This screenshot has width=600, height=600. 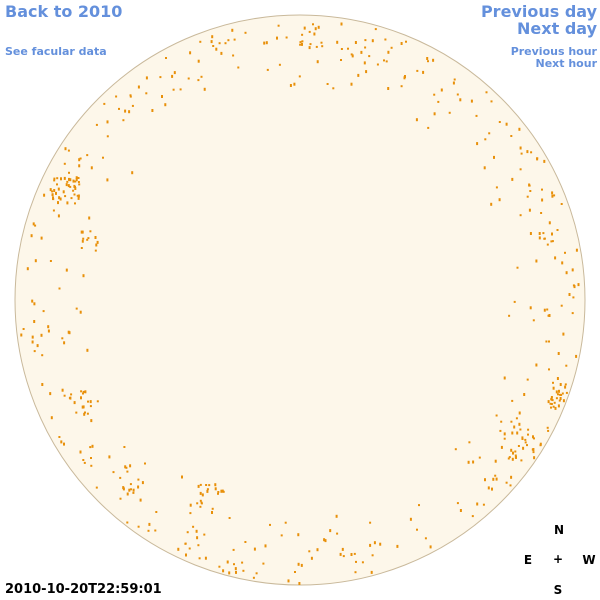 What do you see at coordinates (553, 51) in the screenshot?
I see `previous-hour-link: Previous hour` at bounding box center [553, 51].